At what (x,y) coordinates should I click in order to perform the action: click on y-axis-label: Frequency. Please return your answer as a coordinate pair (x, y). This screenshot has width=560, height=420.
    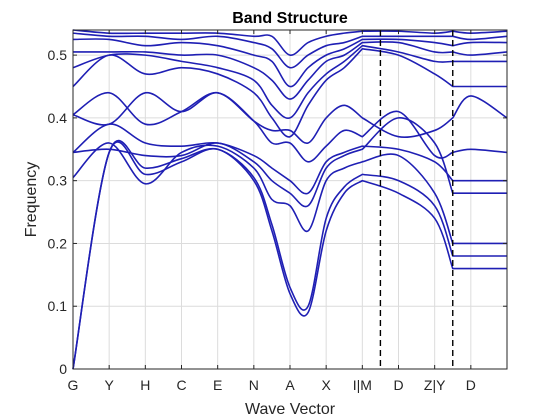
    Looking at the image, I should click on (31, 200).